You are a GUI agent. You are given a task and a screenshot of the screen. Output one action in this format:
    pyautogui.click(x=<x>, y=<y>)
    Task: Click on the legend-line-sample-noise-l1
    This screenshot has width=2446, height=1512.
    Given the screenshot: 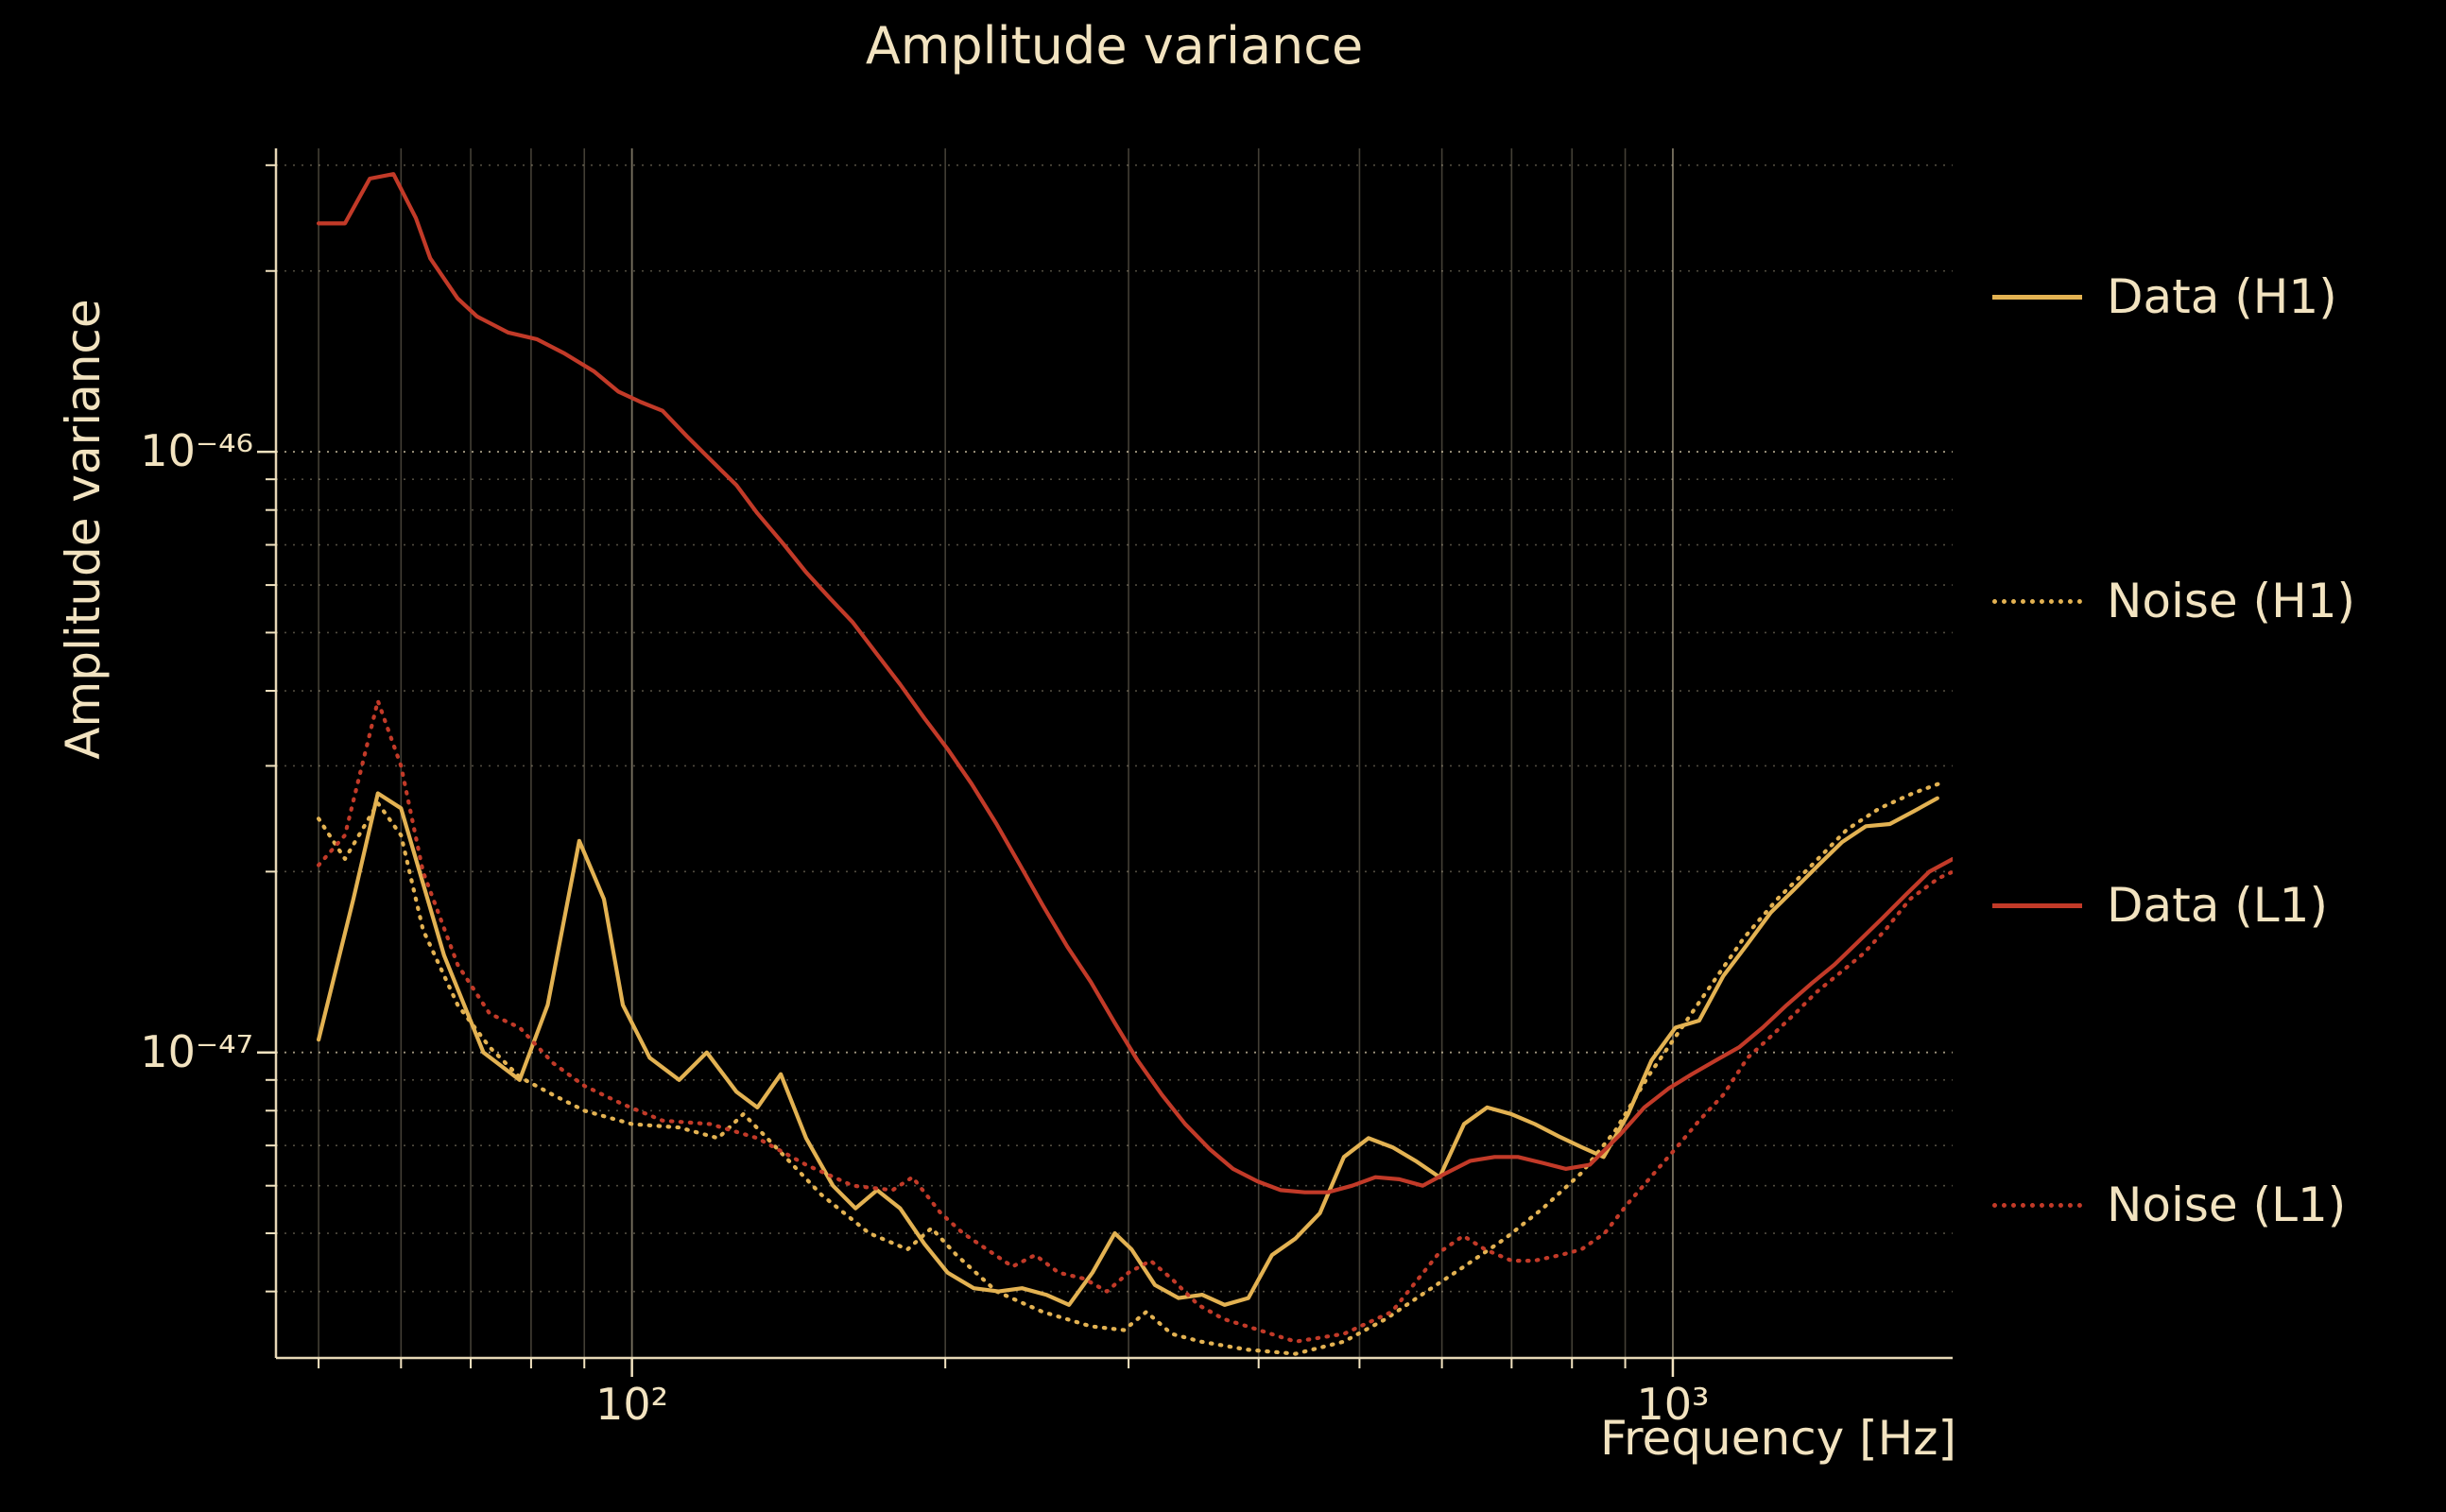 What is the action you would take?
    pyautogui.click(x=2037, y=1205)
    